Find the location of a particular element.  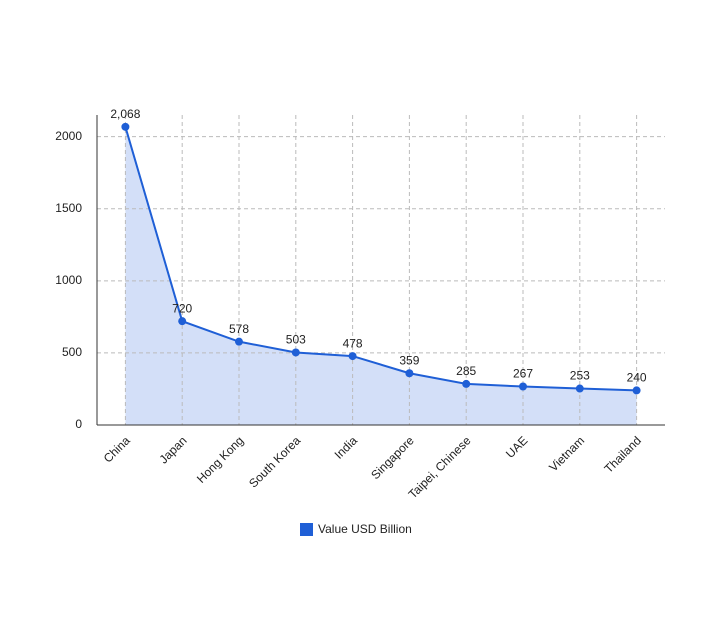

x-tick-label: Singapore is located at coordinates (392, 457).